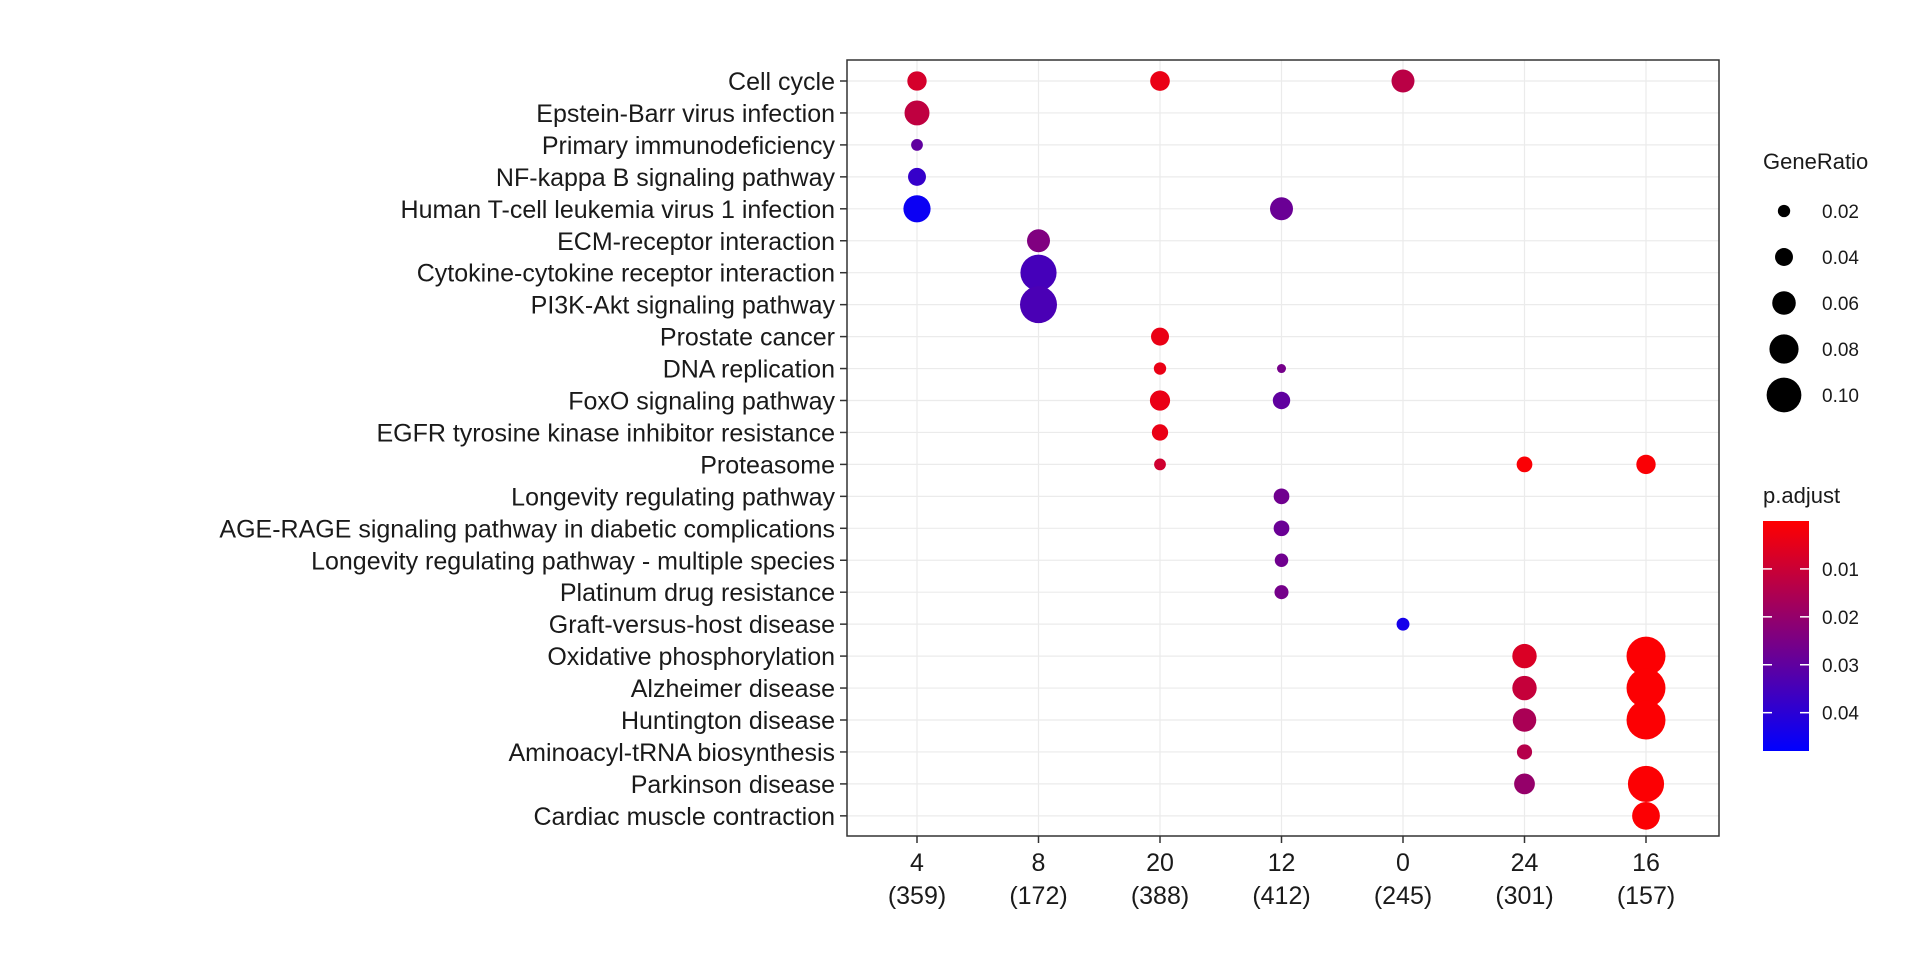  I want to click on y-tick-label: ECM-receptor interaction, so click(696, 242).